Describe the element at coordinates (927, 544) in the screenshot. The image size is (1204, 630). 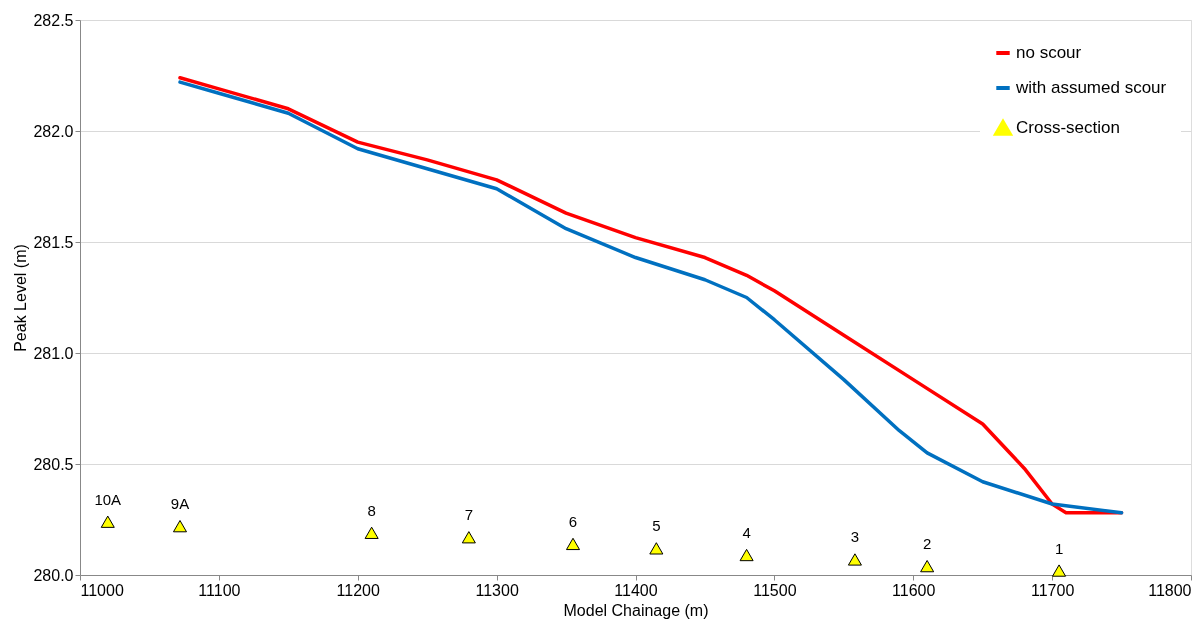
I see `annotation: 2` at that location.